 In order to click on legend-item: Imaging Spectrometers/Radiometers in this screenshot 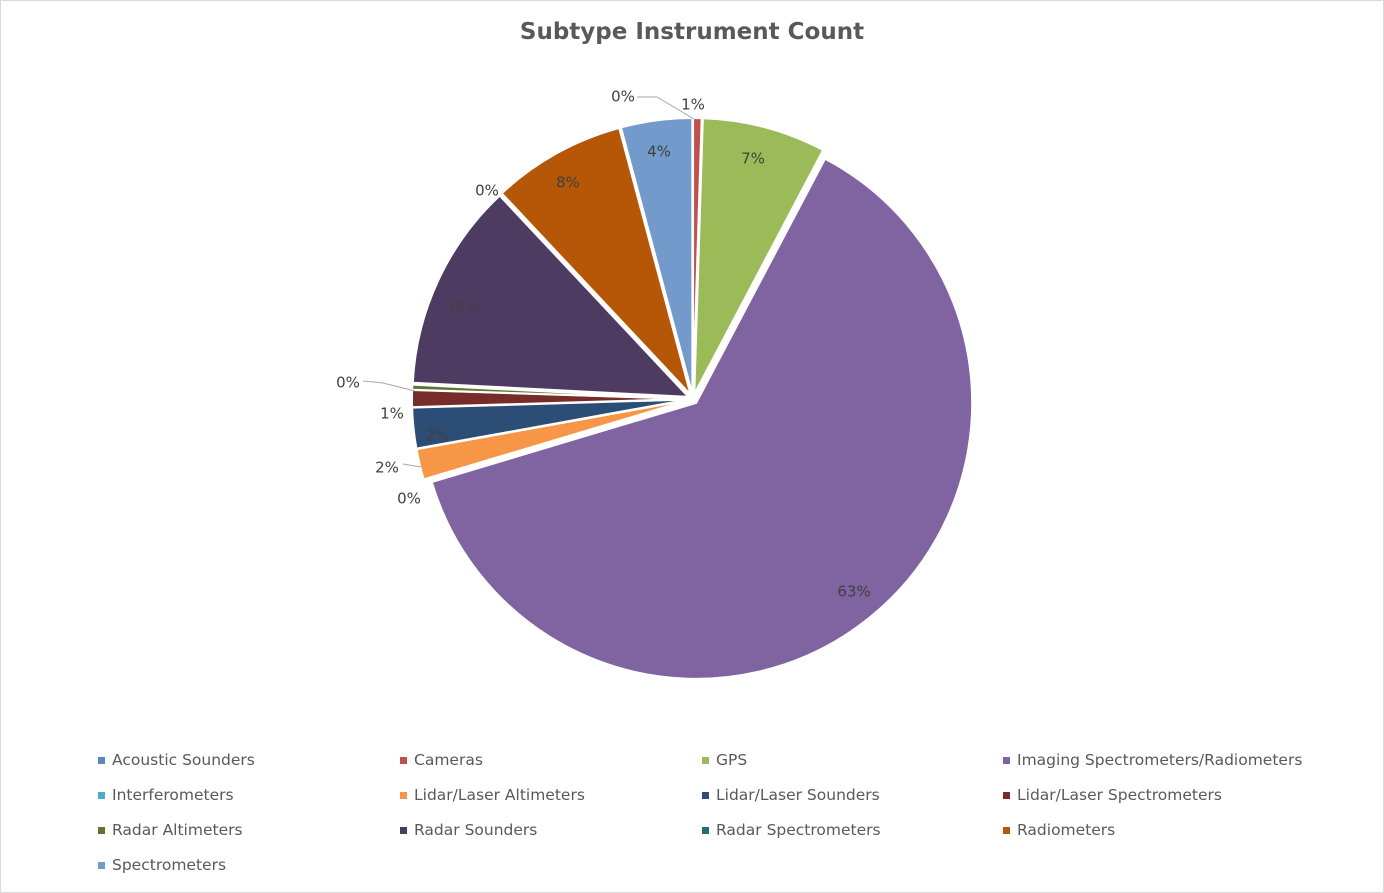, I will do `click(1152, 760)`.